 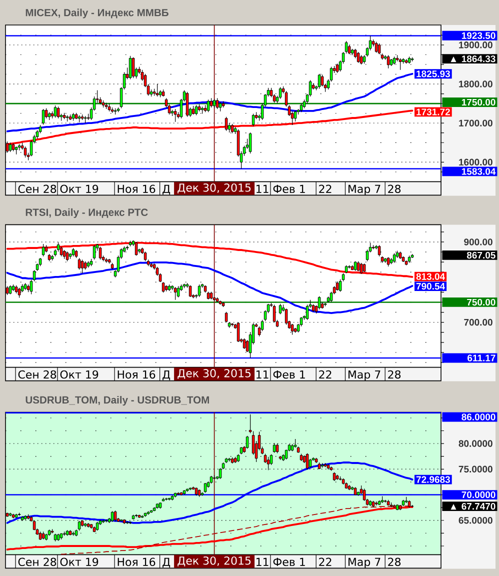 What do you see at coordinates (433, 479) in the screenshot?
I see `data-label: 72.9683` at bounding box center [433, 479].